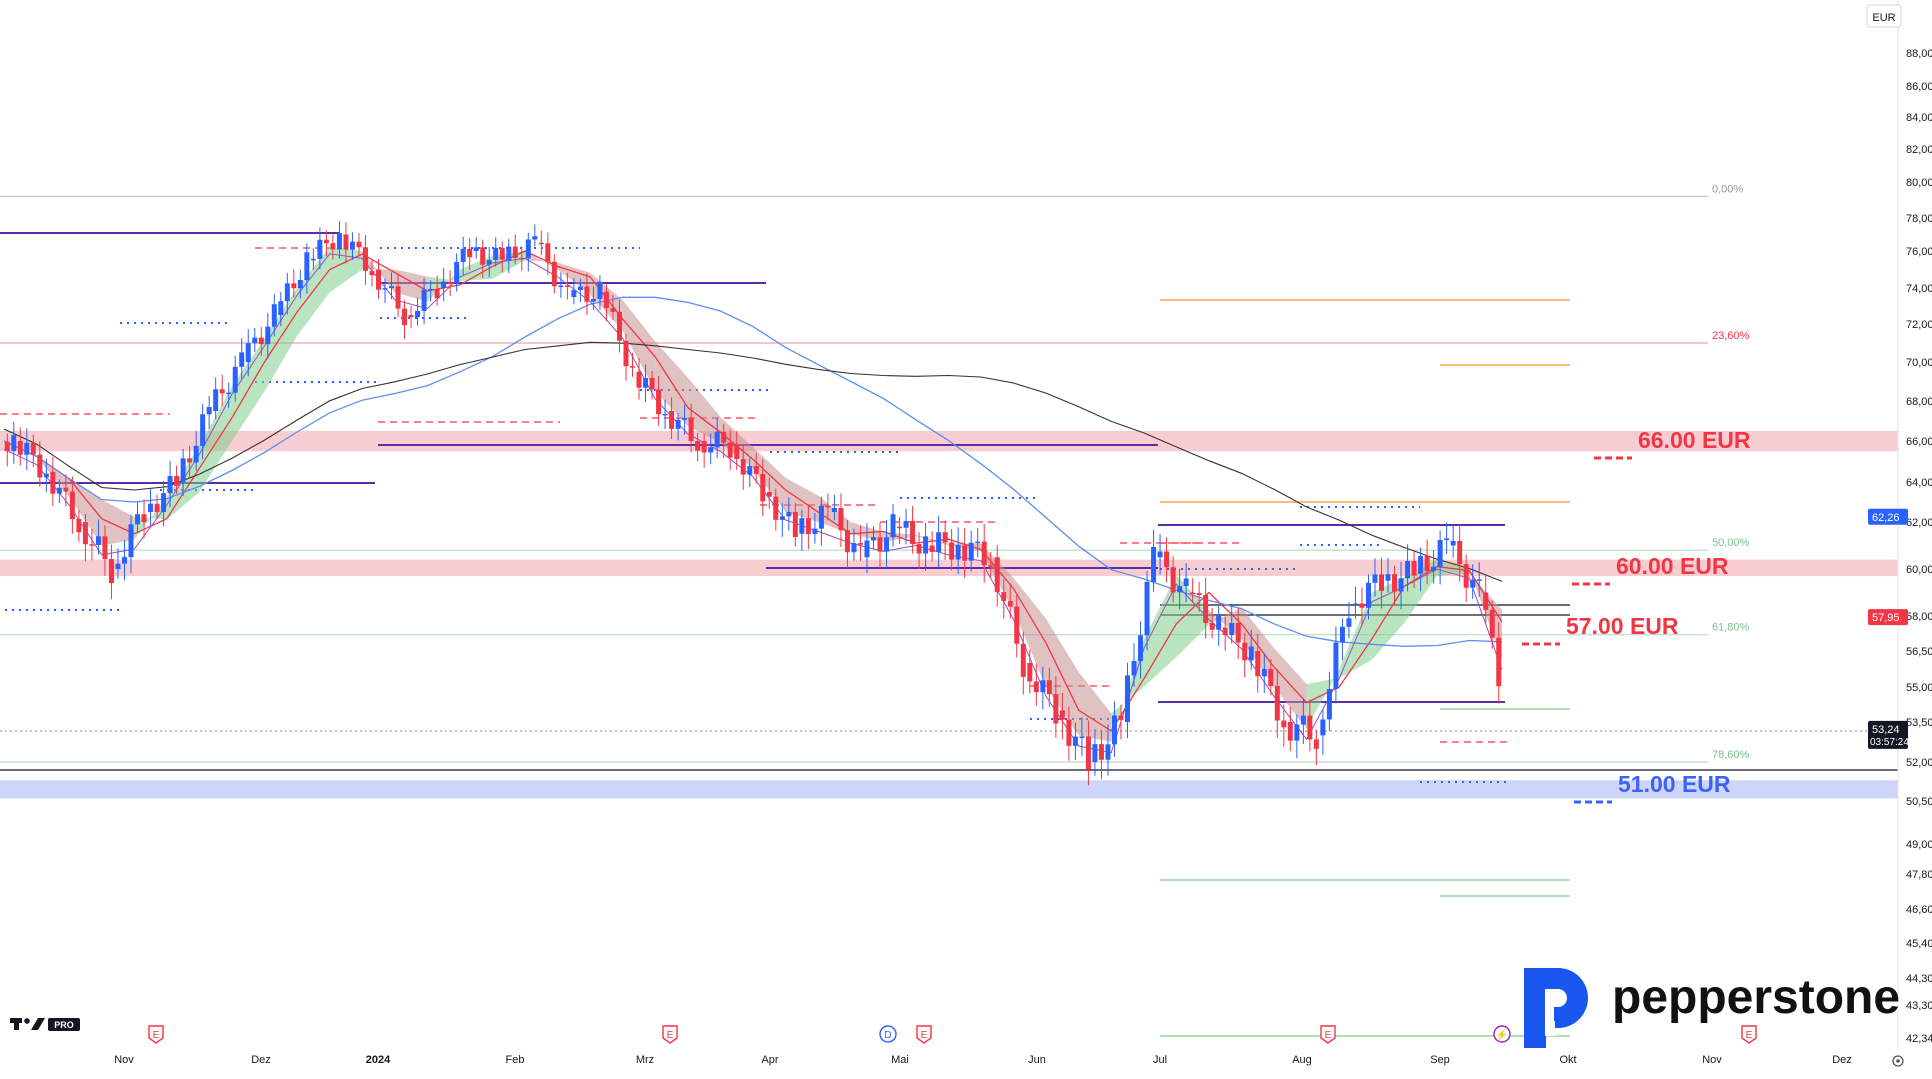 This screenshot has width=1932, height=1079. I want to click on pepperstone-logo: pepperstone, so click(1712, 1008).